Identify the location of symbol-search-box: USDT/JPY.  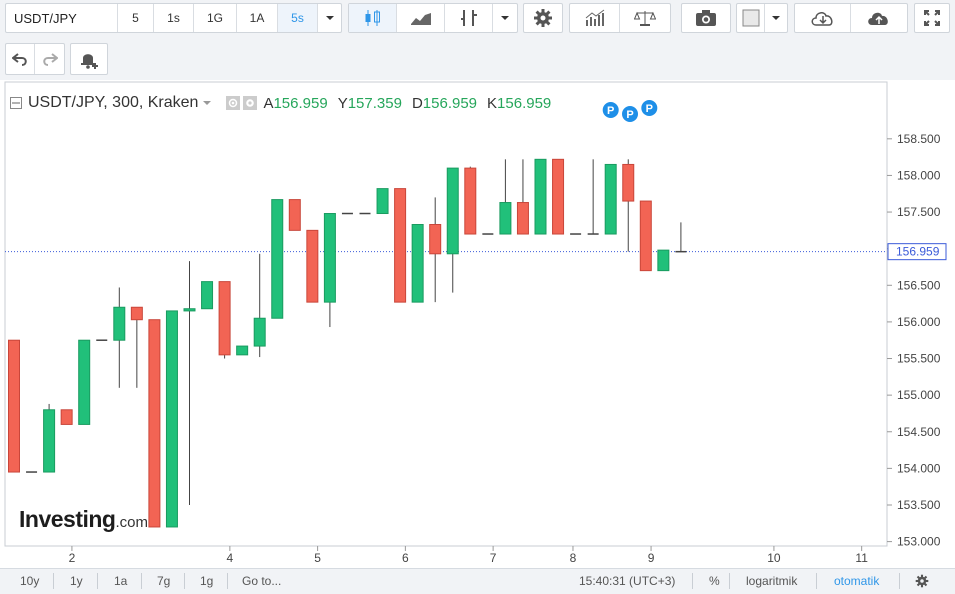
(62, 18).